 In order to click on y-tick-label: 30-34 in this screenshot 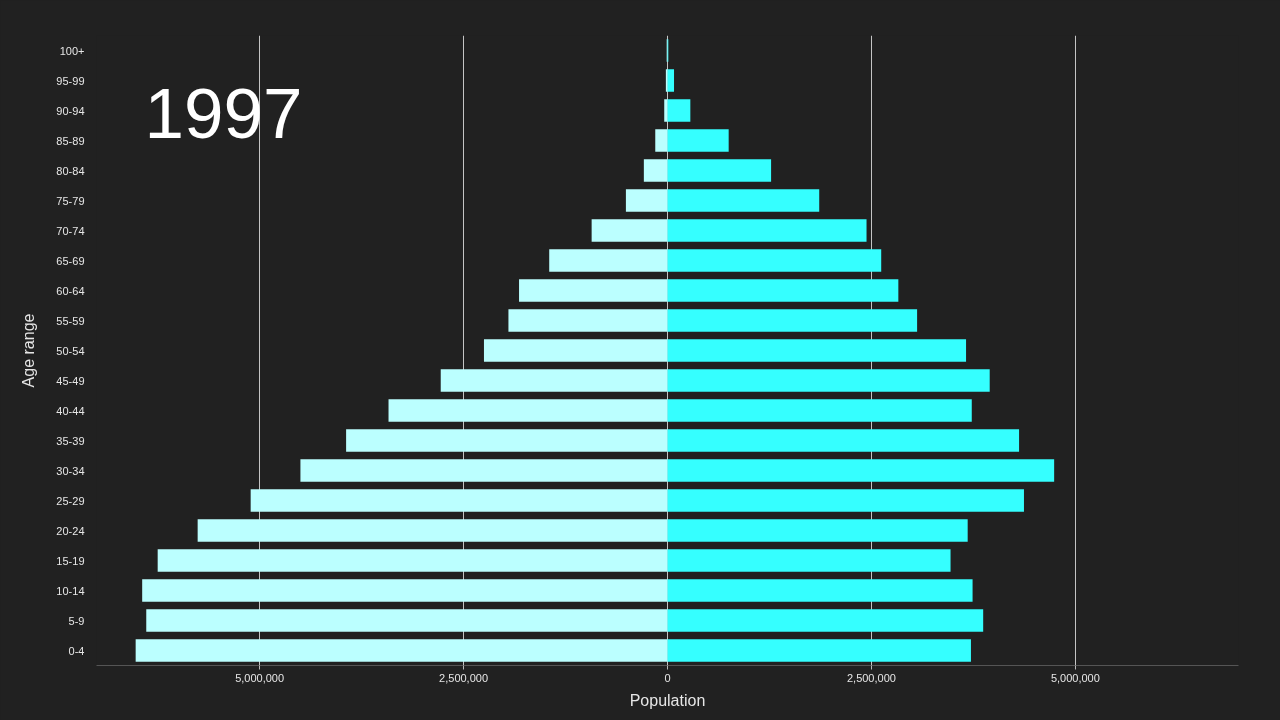, I will do `click(70, 470)`.